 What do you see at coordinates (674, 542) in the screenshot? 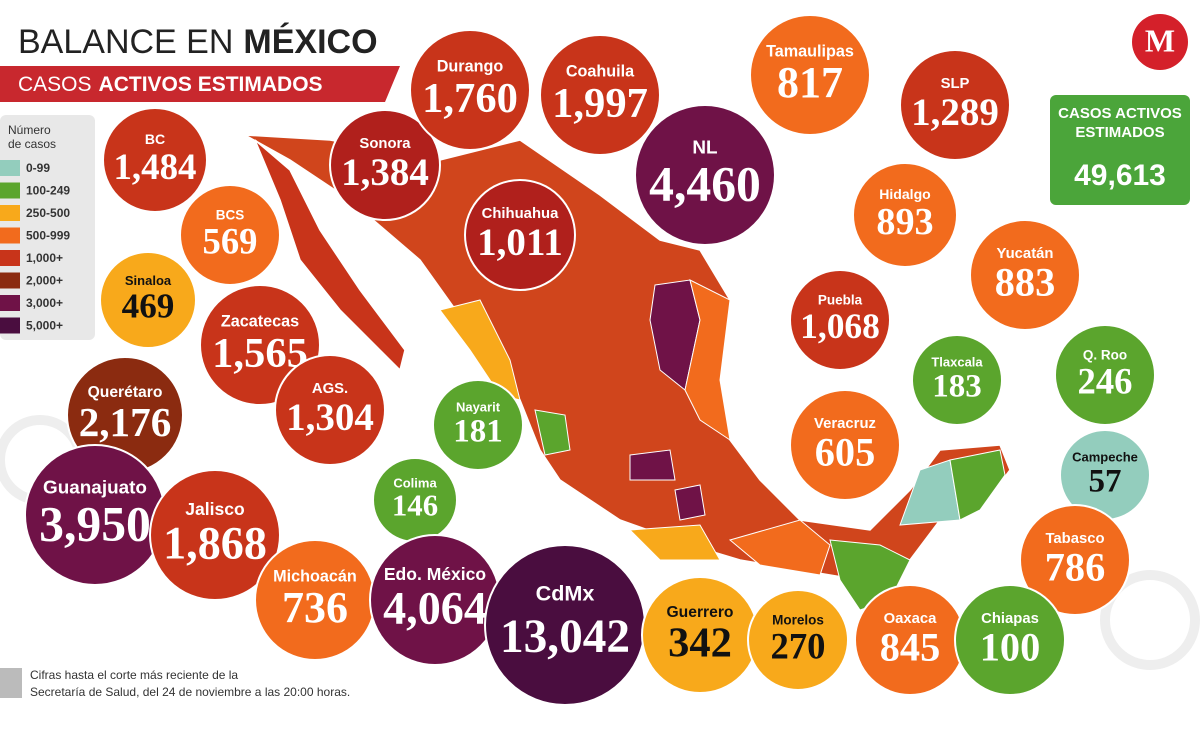
I see `map-guerrero` at bounding box center [674, 542].